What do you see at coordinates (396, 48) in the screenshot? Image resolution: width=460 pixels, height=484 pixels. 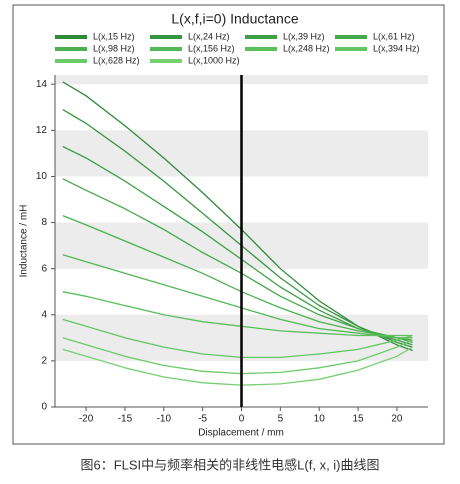 I see `legend-label: L(x,394 Hz)` at bounding box center [396, 48].